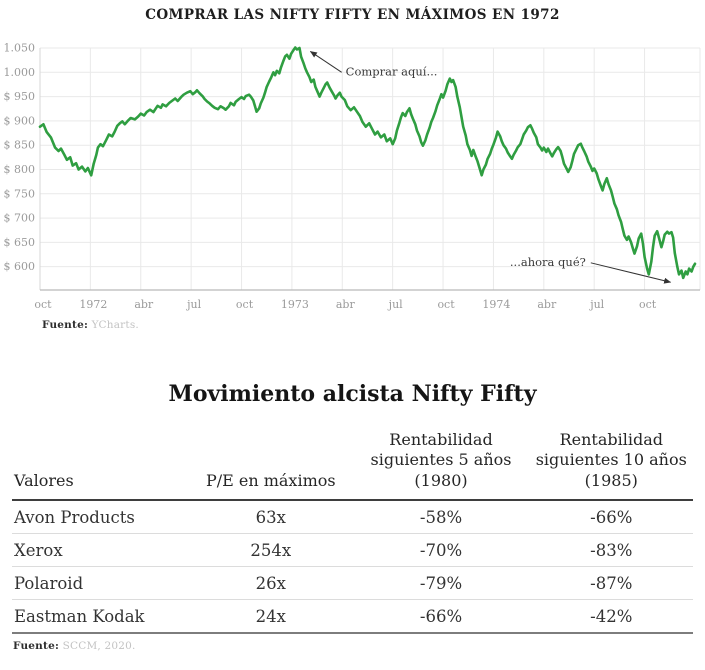 This screenshot has height=670, width=705. What do you see at coordinates (20, 120) in the screenshot?
I see `y-axis-tick-label: $ 900` at bounding box center [20, 120].